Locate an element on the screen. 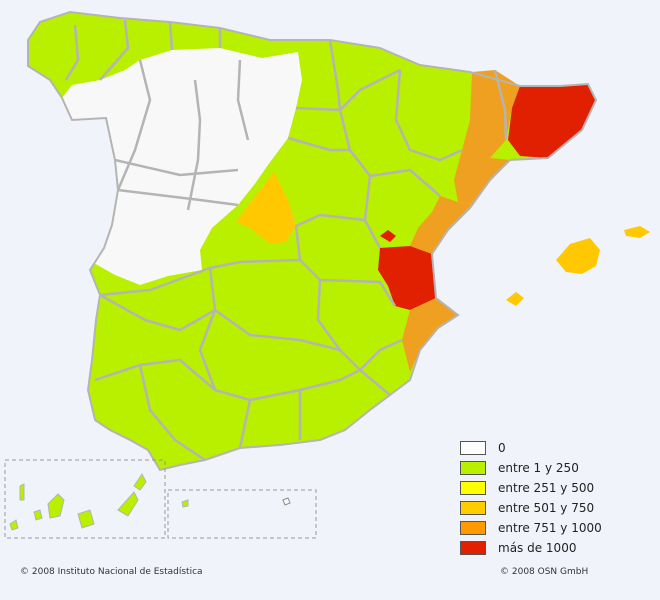  province-orange-ne is located at coordinates (491, 117).